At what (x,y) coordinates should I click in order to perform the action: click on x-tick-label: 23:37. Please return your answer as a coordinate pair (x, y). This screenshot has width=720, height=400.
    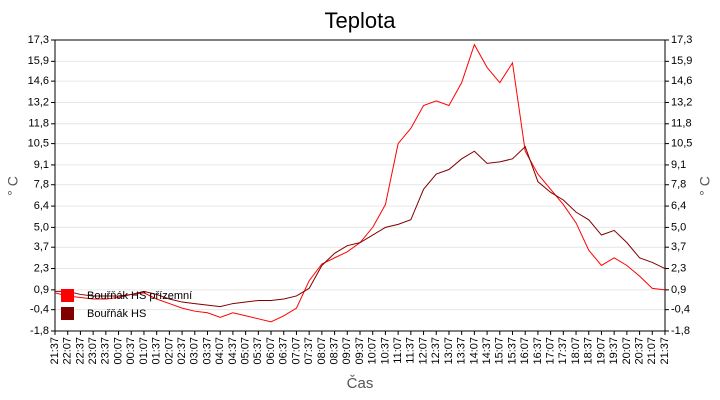
    Looking at the image, I should click on (106, 351).